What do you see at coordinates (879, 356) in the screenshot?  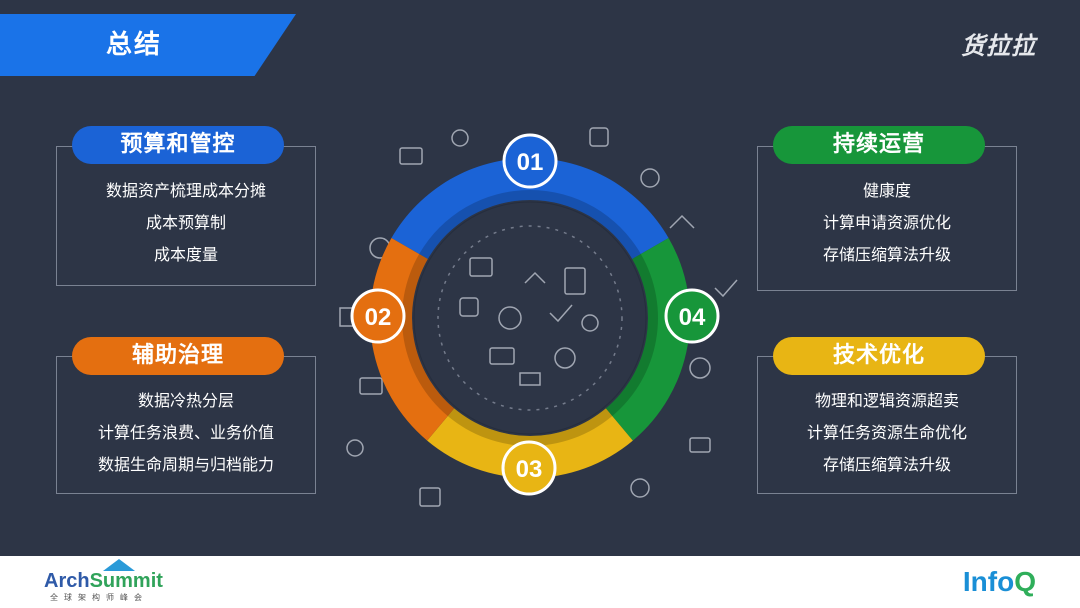 I see `pill-tech: 技术优化` at bounding box center [879, 356].